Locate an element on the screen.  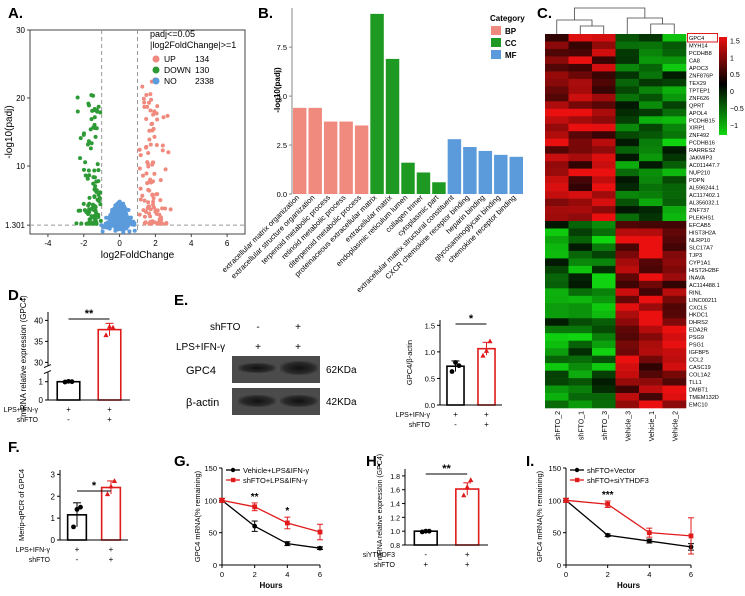
heatmap-row-label: ZNF737 is located at coordinates (699, 211).